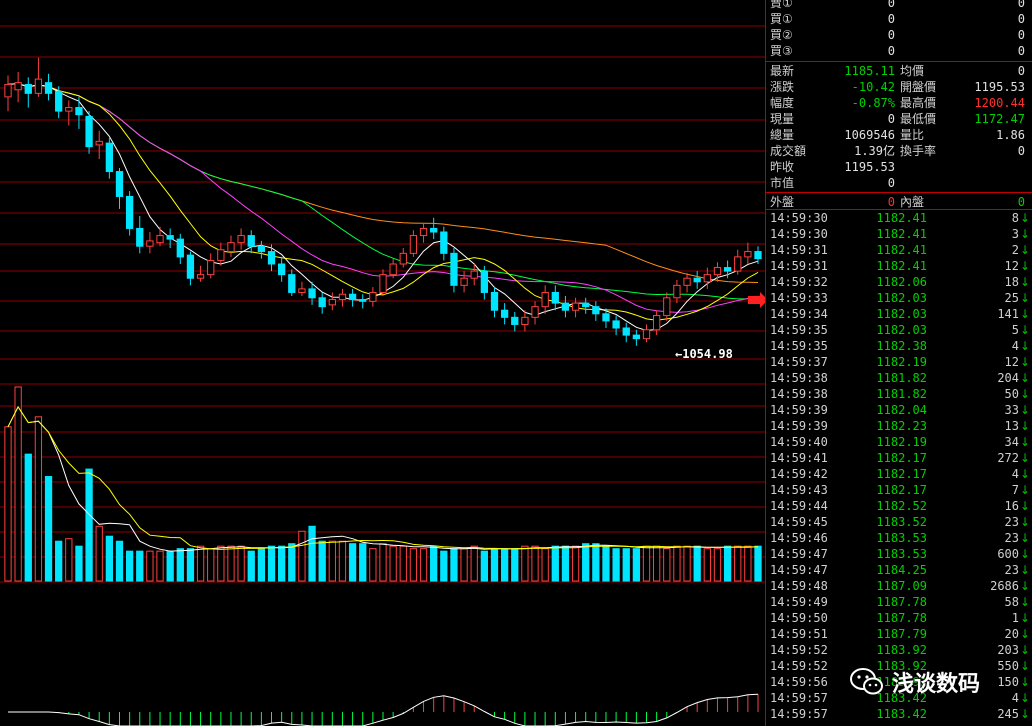  I want to click on tick-row: 14:59:33 1182.03 25 ↓, so click(899, 298).